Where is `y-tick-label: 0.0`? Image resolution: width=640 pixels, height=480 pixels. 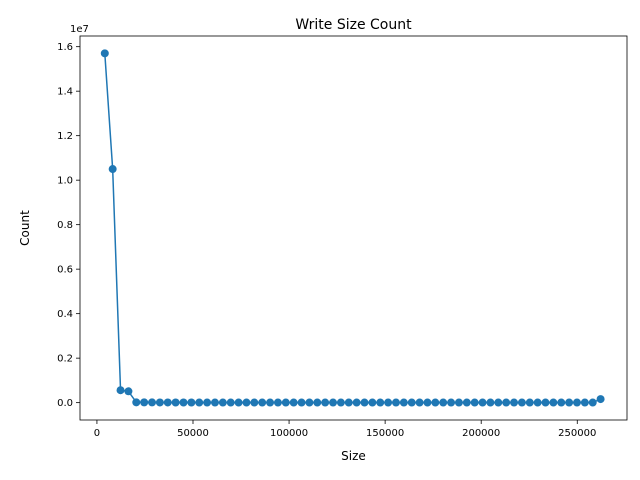 y-tick-label: 0.0 is located at coordinates (65, 403).